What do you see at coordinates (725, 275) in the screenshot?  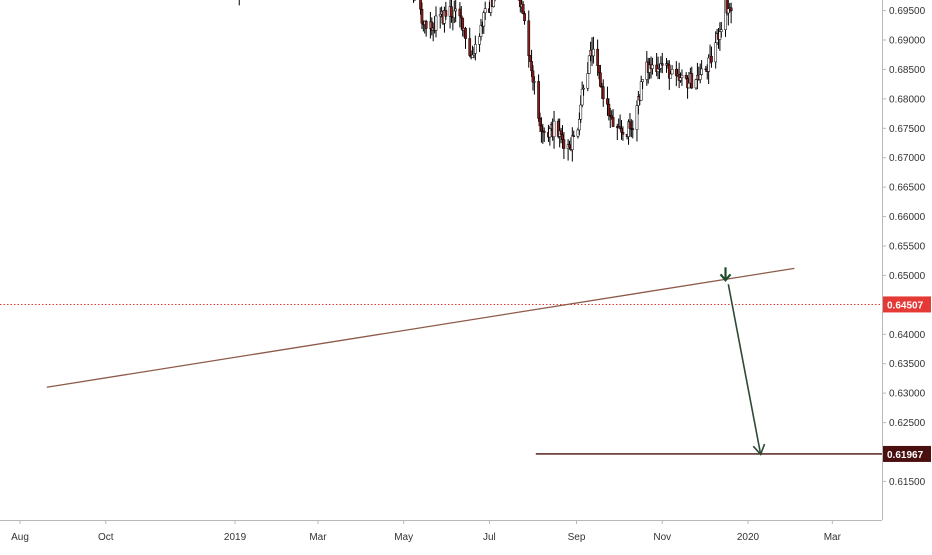 I see `down-arrow-marker` at bounding box center [725, 275].